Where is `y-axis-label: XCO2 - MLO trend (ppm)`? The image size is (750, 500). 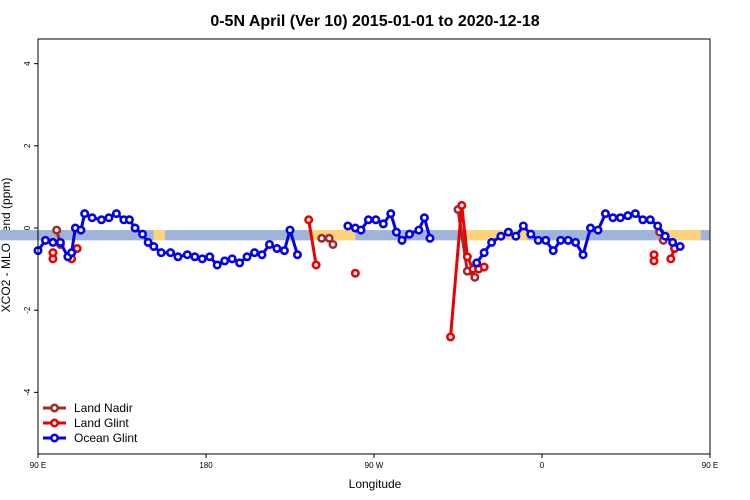
y-axis-label: XCO2 - MLO trend (ppm) is located at coordinates (6, 245).